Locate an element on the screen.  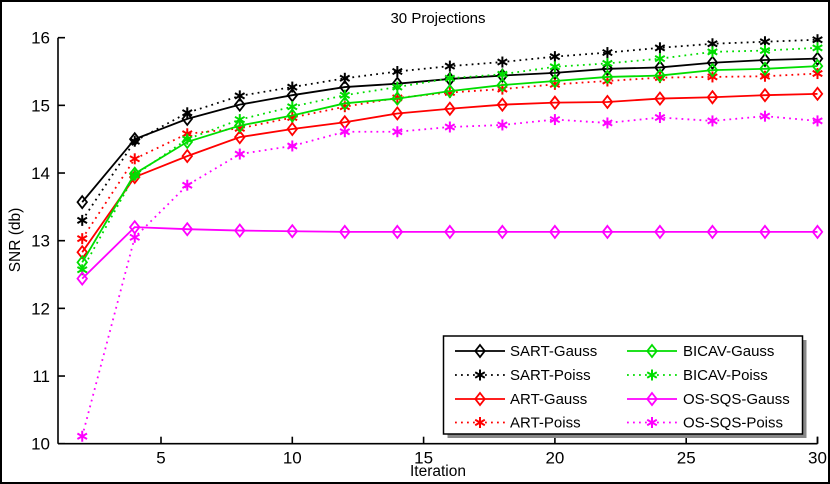
legend-label-ART-Poiss: ART-Poiss is located at coordinates (545, 423).